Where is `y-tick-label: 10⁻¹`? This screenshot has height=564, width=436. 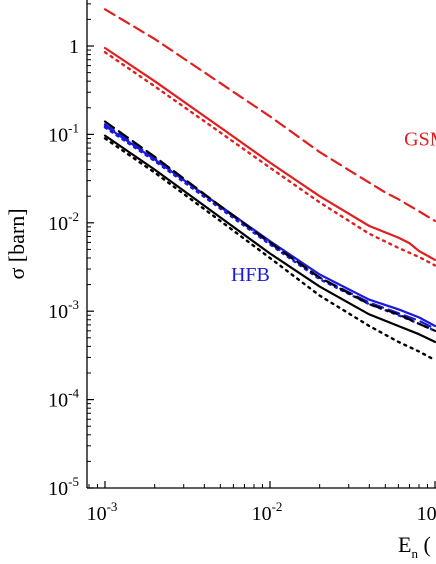
y-tick-label: 10⁻¹ is located at coordinates (63, 133).